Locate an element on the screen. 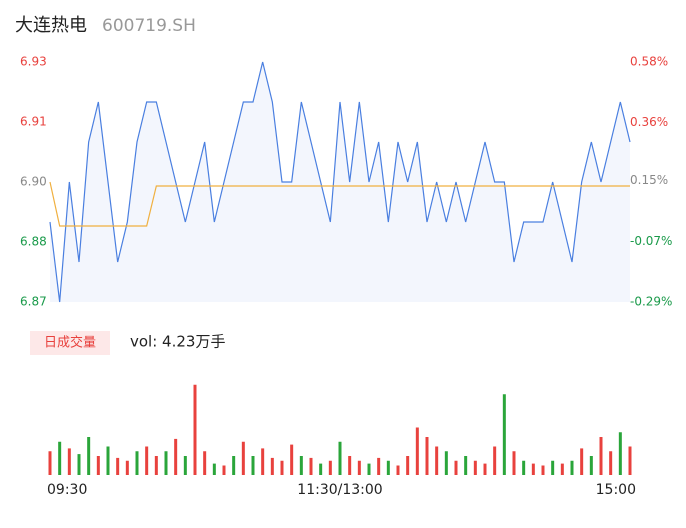 Image resolution: width=686 pixels, height=528 pixels. x-tick-label: 09:30 is located at coordinates (67, 490).